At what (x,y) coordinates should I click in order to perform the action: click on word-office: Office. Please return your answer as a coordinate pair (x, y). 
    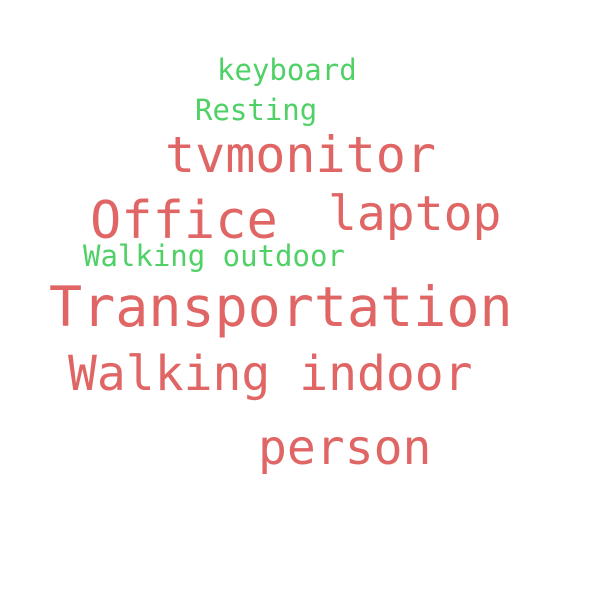
    Looking at the image, I should click on (184, 221).